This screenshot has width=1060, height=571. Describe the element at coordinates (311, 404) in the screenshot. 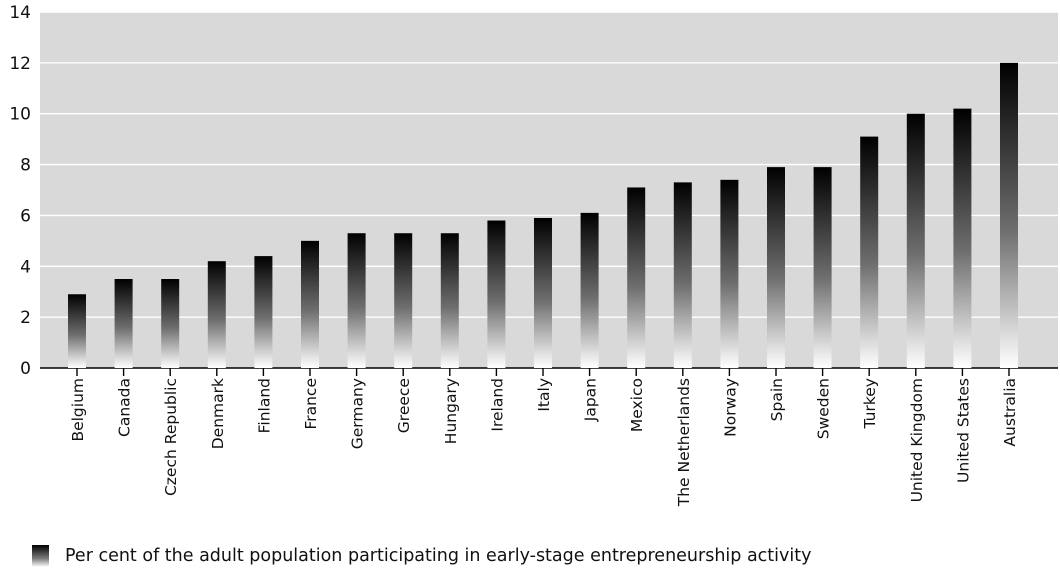

I see `x-category-label: France` at that location.